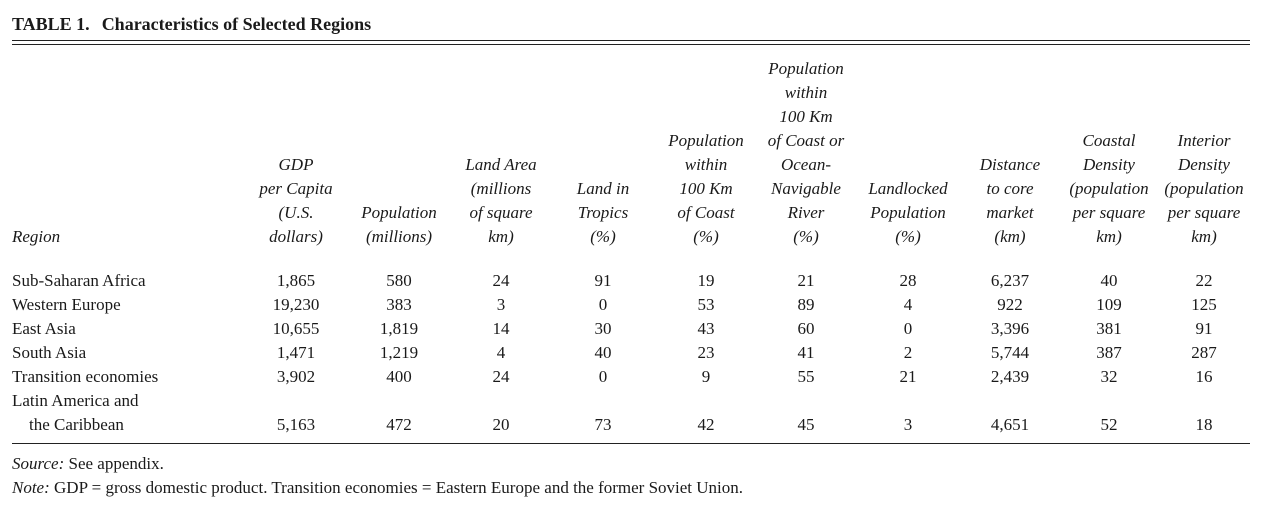 This screenshot has height=515, width=1286. What do you see at coordinates (1109, 424) in the screenshot?
I see `value-cell-coastal-density: 52` at bounding box center [1109, 424].